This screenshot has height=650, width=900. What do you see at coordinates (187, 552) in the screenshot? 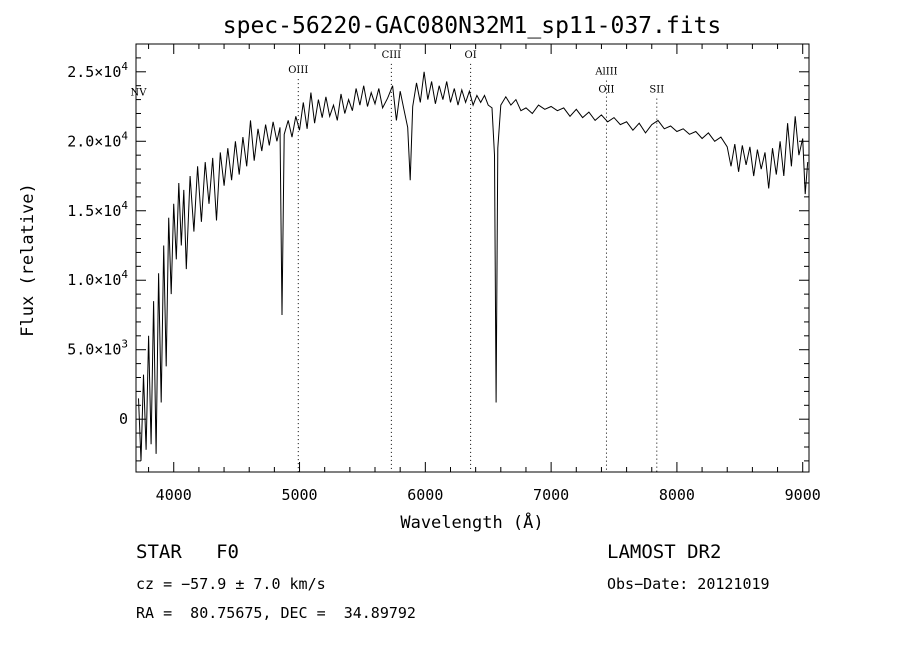
I see `object-class: STAR F0` at bounding box center [187, 552].